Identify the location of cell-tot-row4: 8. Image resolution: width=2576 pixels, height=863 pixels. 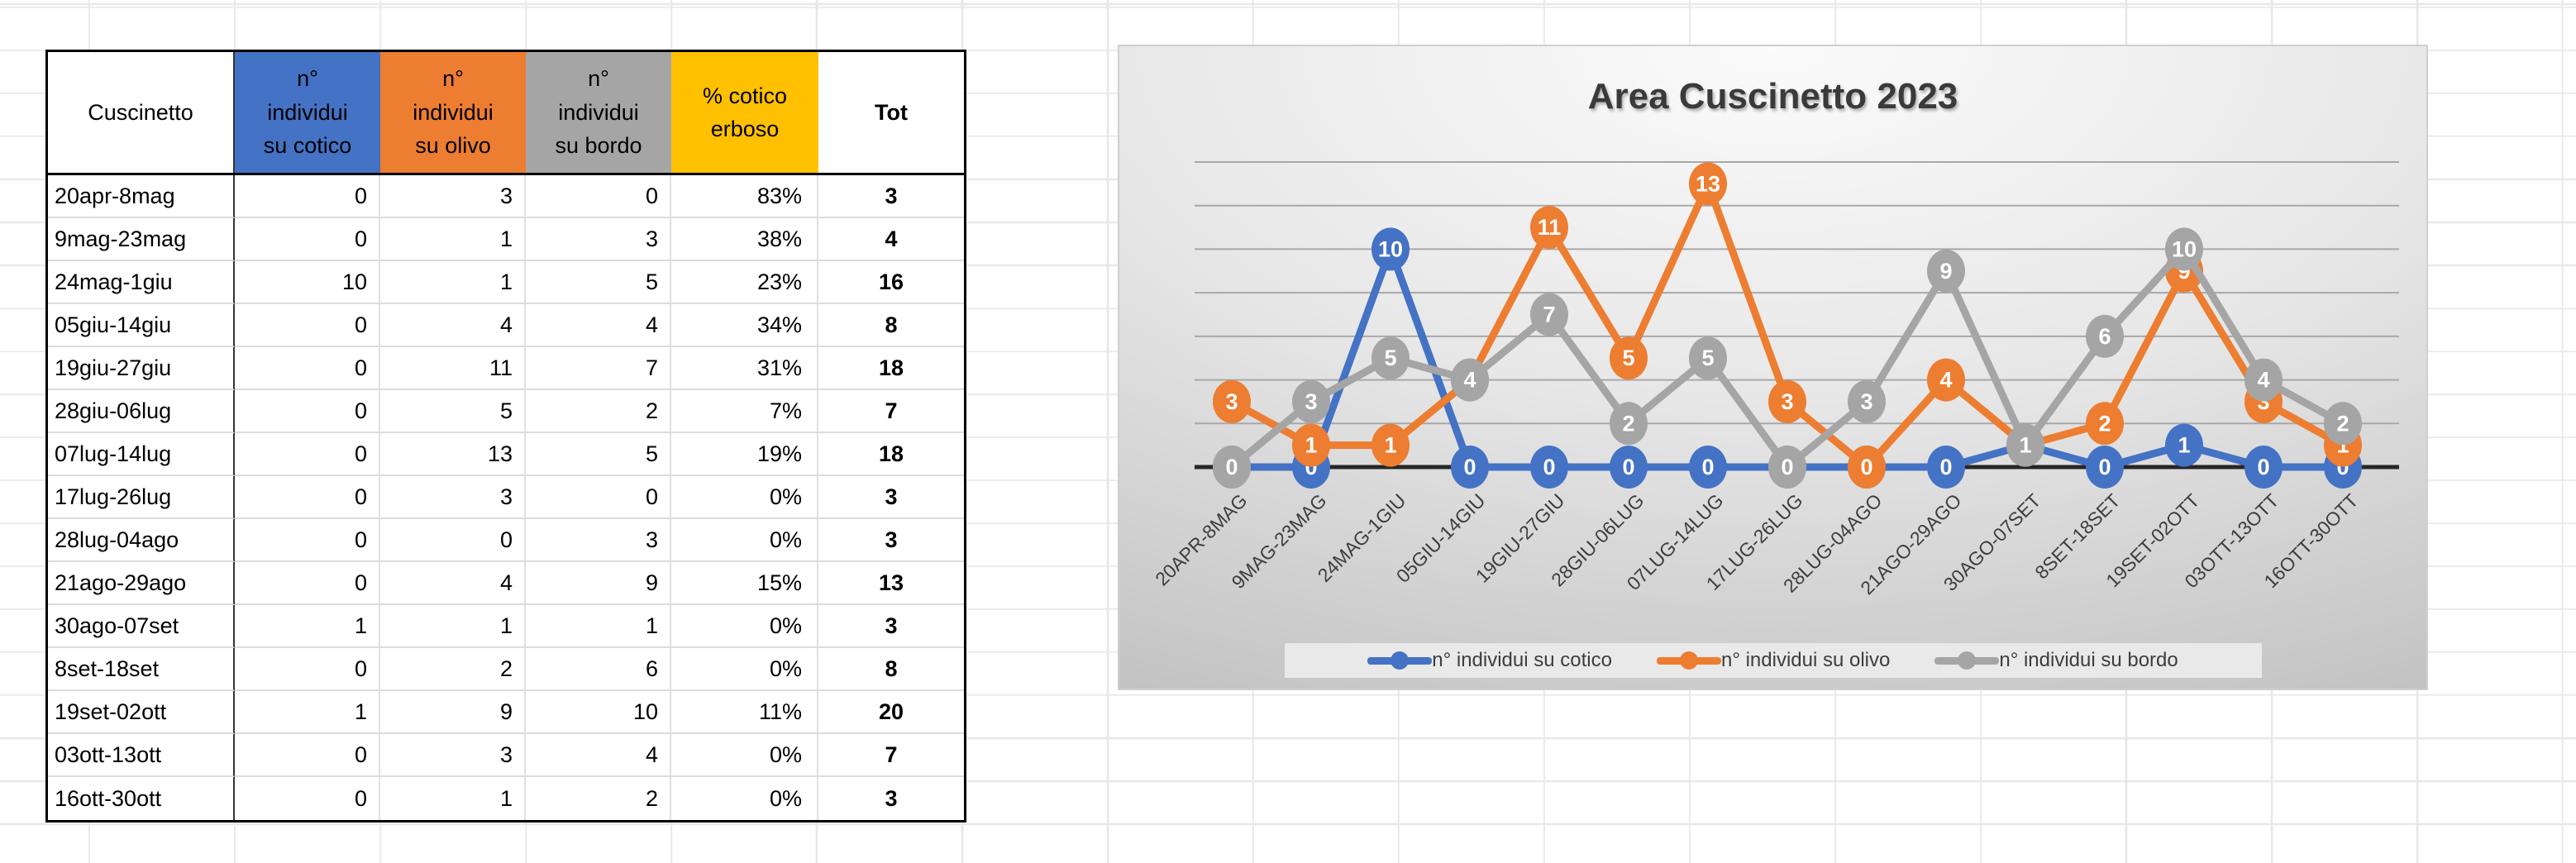
(891, 325).